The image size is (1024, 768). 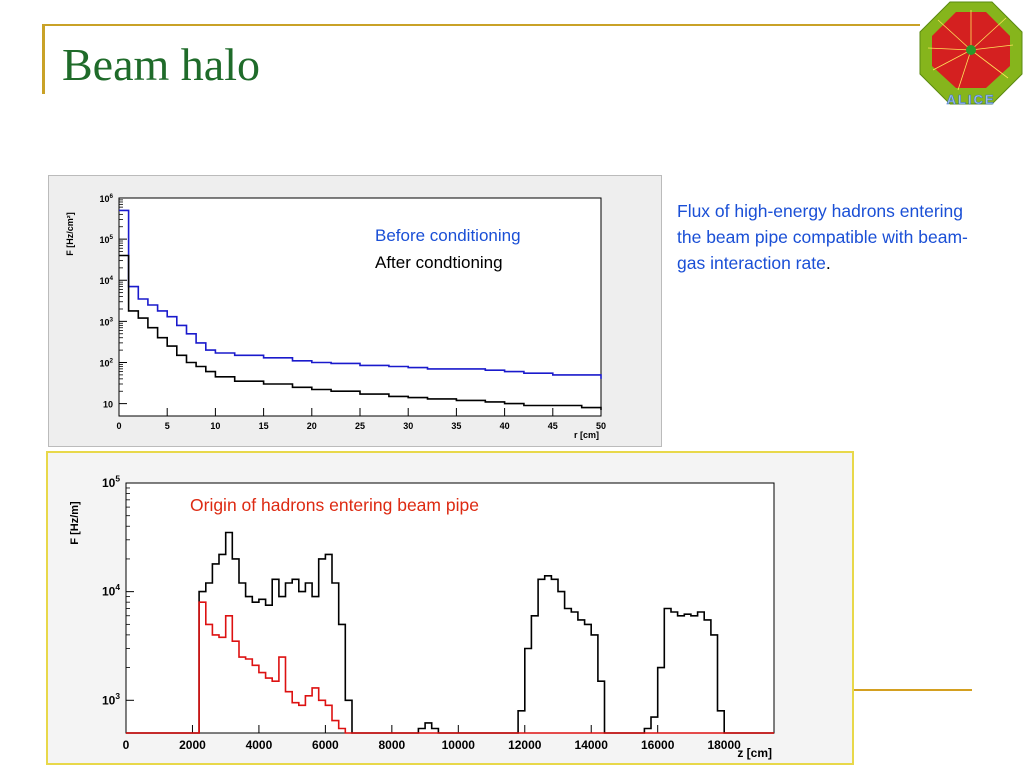 What do you see at coordinates (601, 426) in the screenshot?
I see `x-tick-label: 50` at bounding box center [601, 426].